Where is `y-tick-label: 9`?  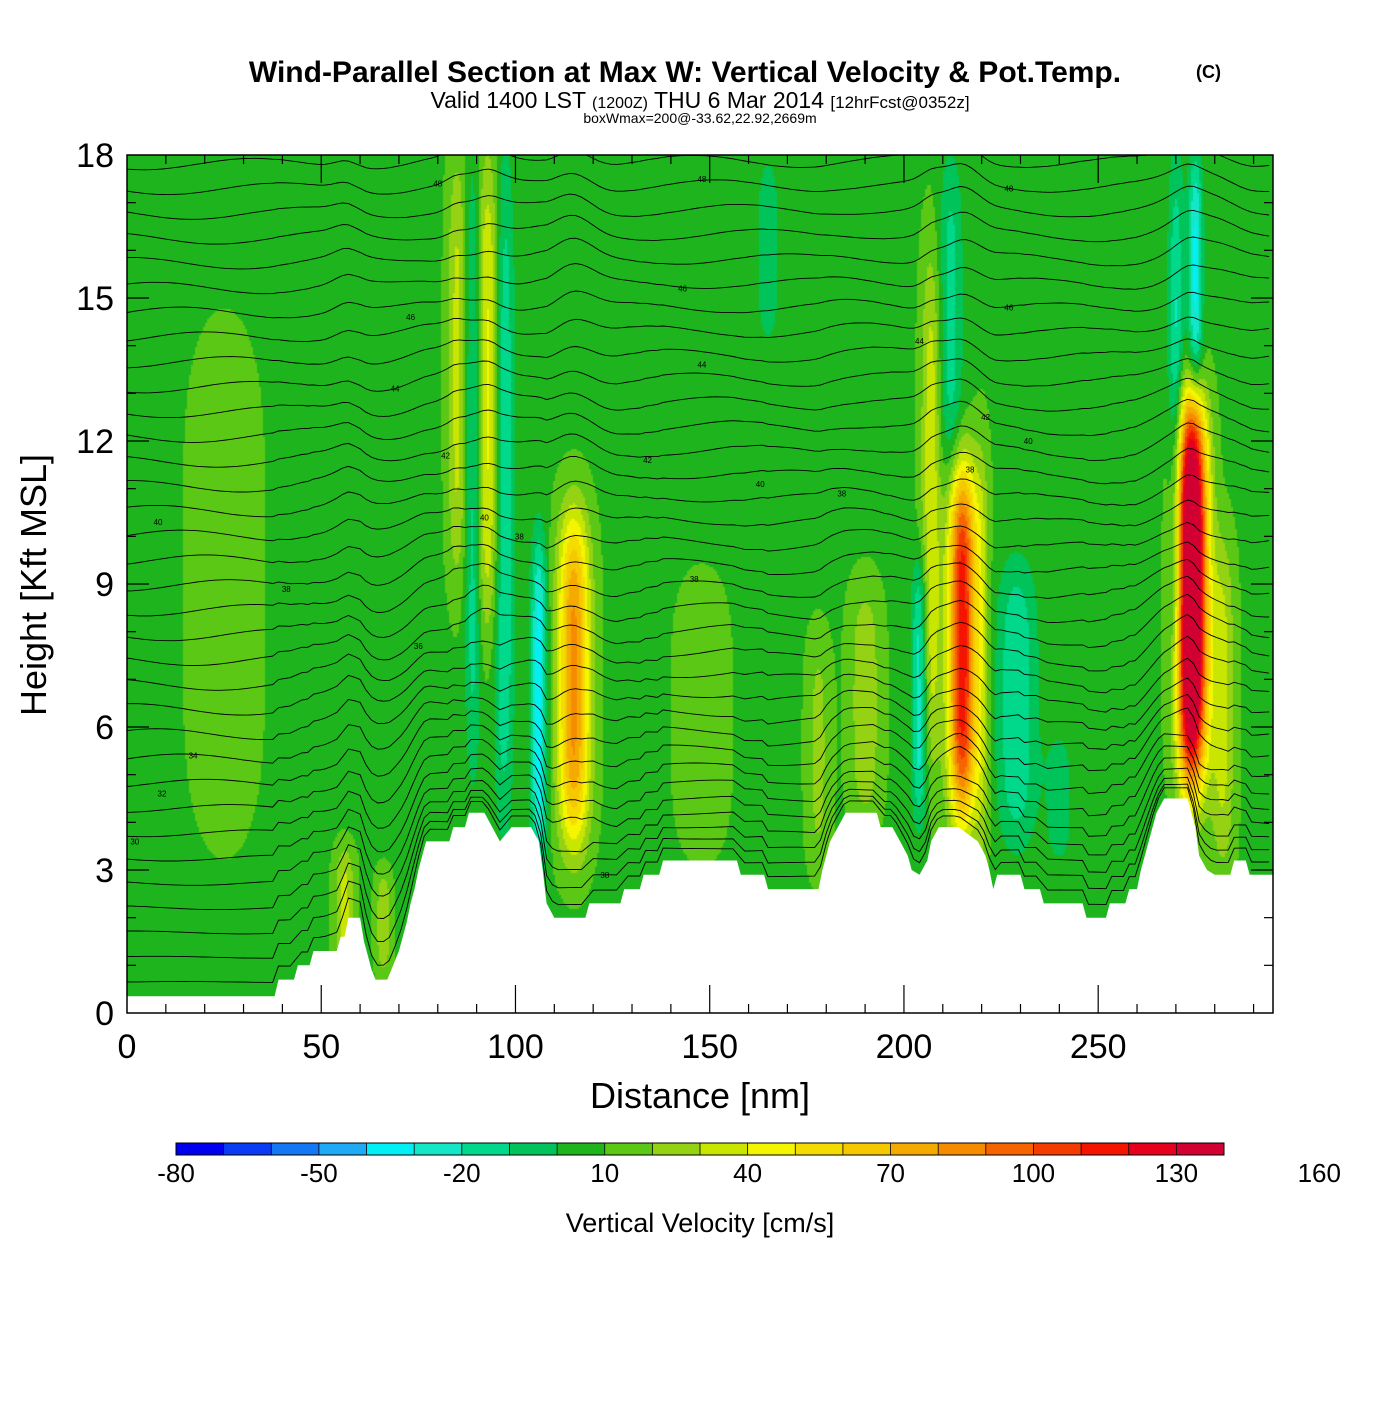 y-tick-label: 9 is located at coordinates (104, 585).